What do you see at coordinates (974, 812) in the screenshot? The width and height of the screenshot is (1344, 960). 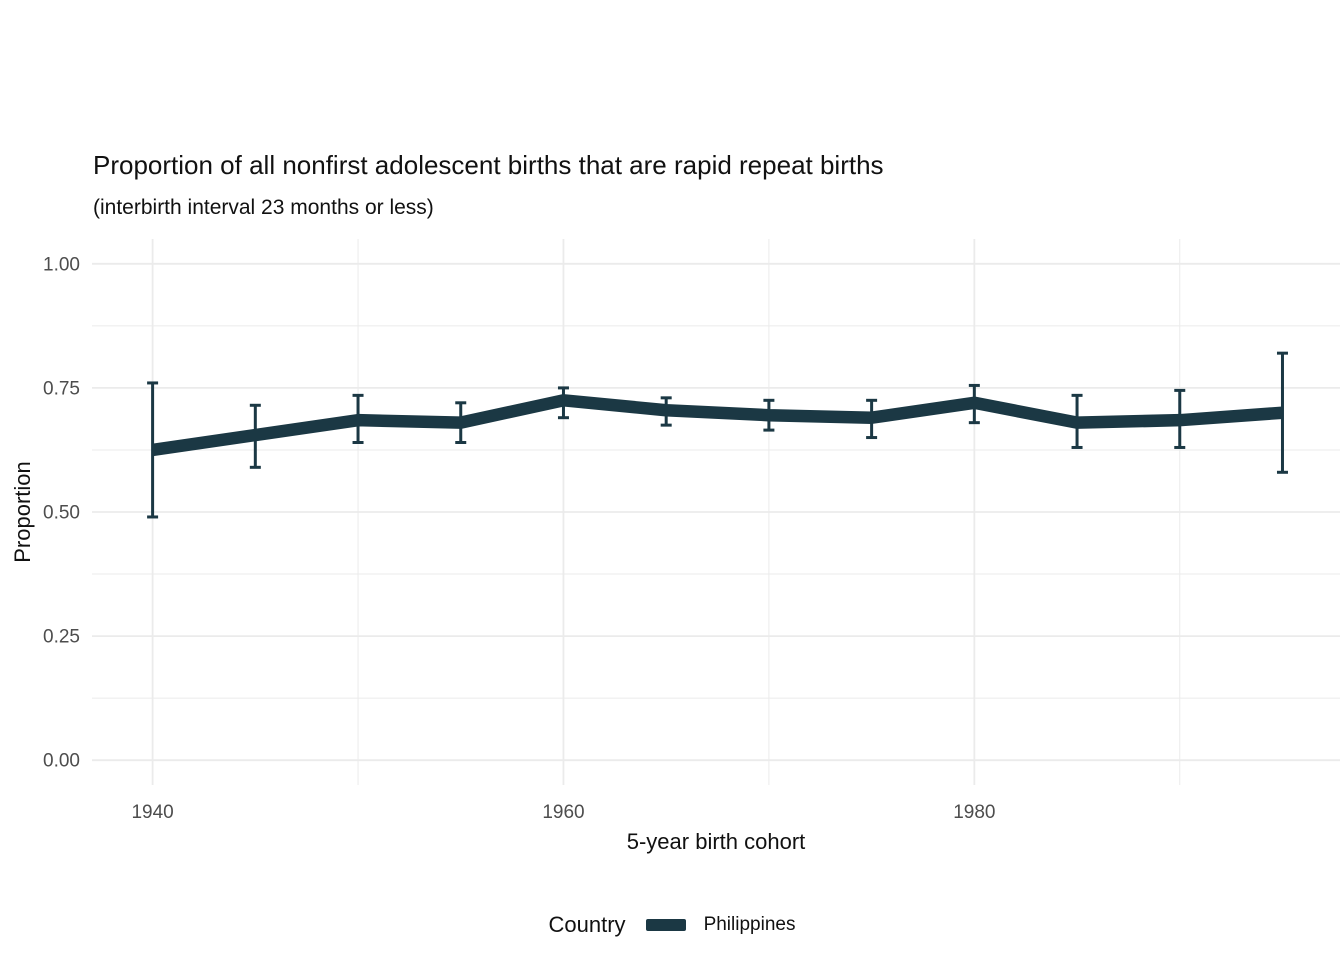 I see `x-tick-label: 1980` at bounding box center [974, 812].